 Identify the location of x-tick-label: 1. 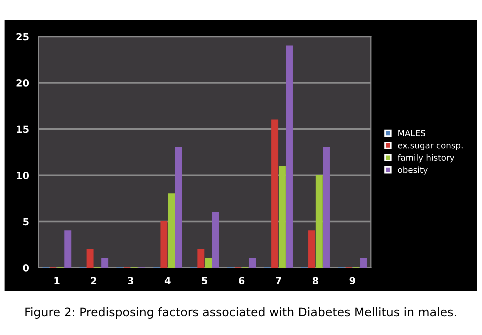
(57, 280).